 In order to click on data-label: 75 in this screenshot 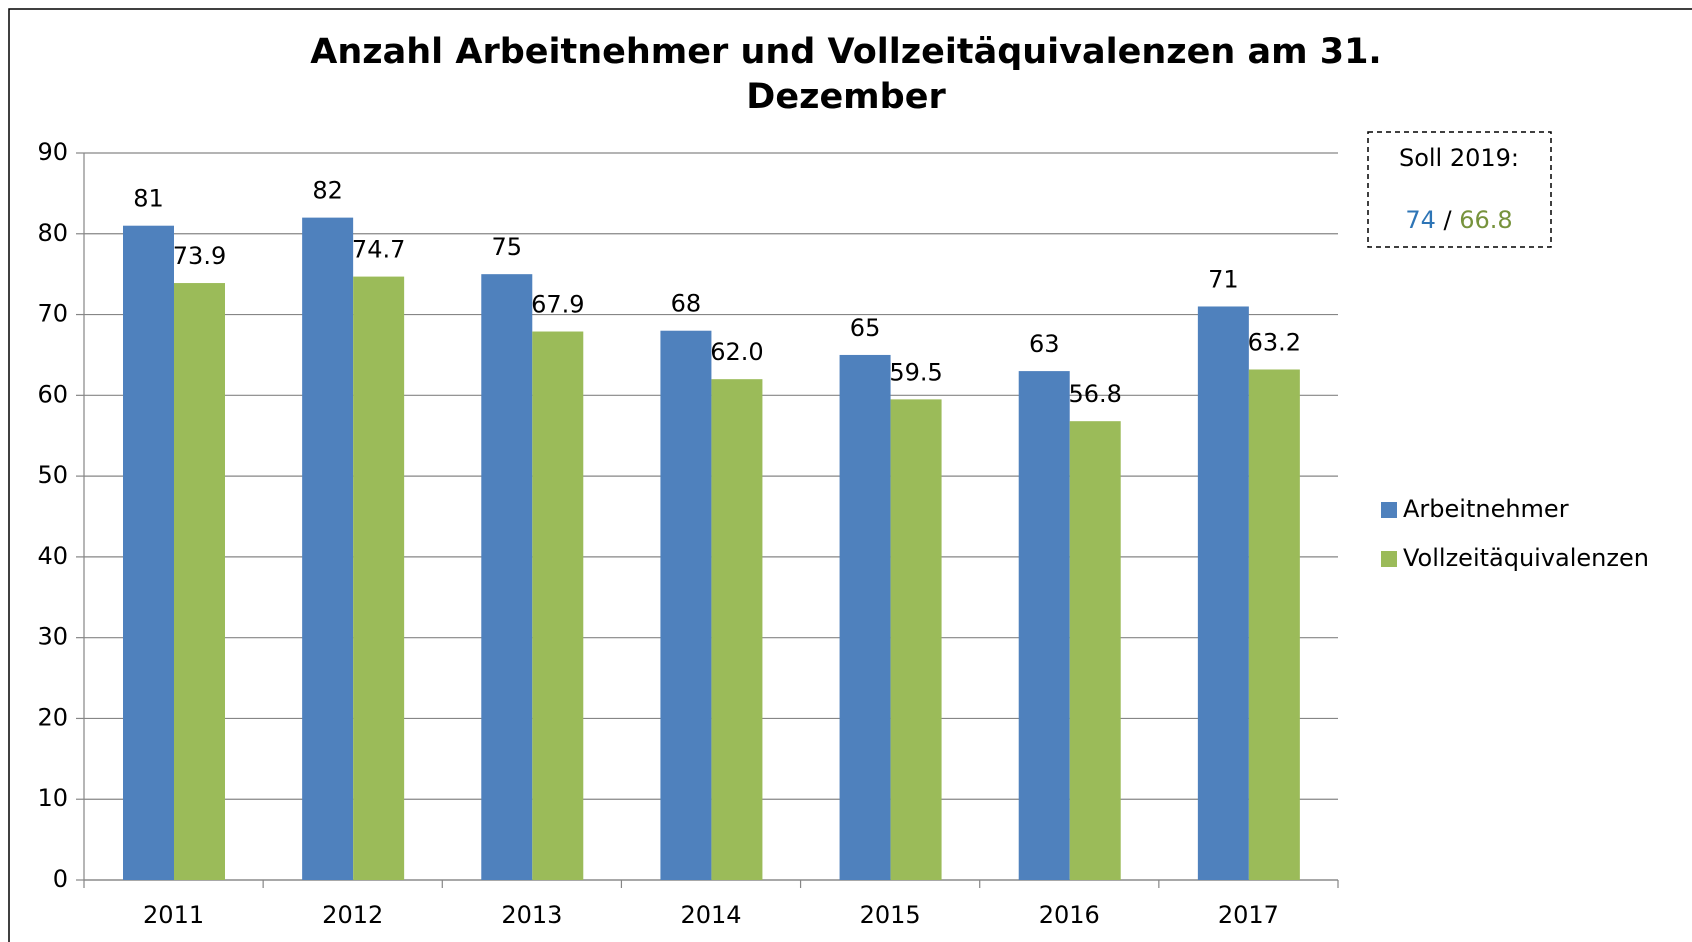, I will do `click(507, 247)`.